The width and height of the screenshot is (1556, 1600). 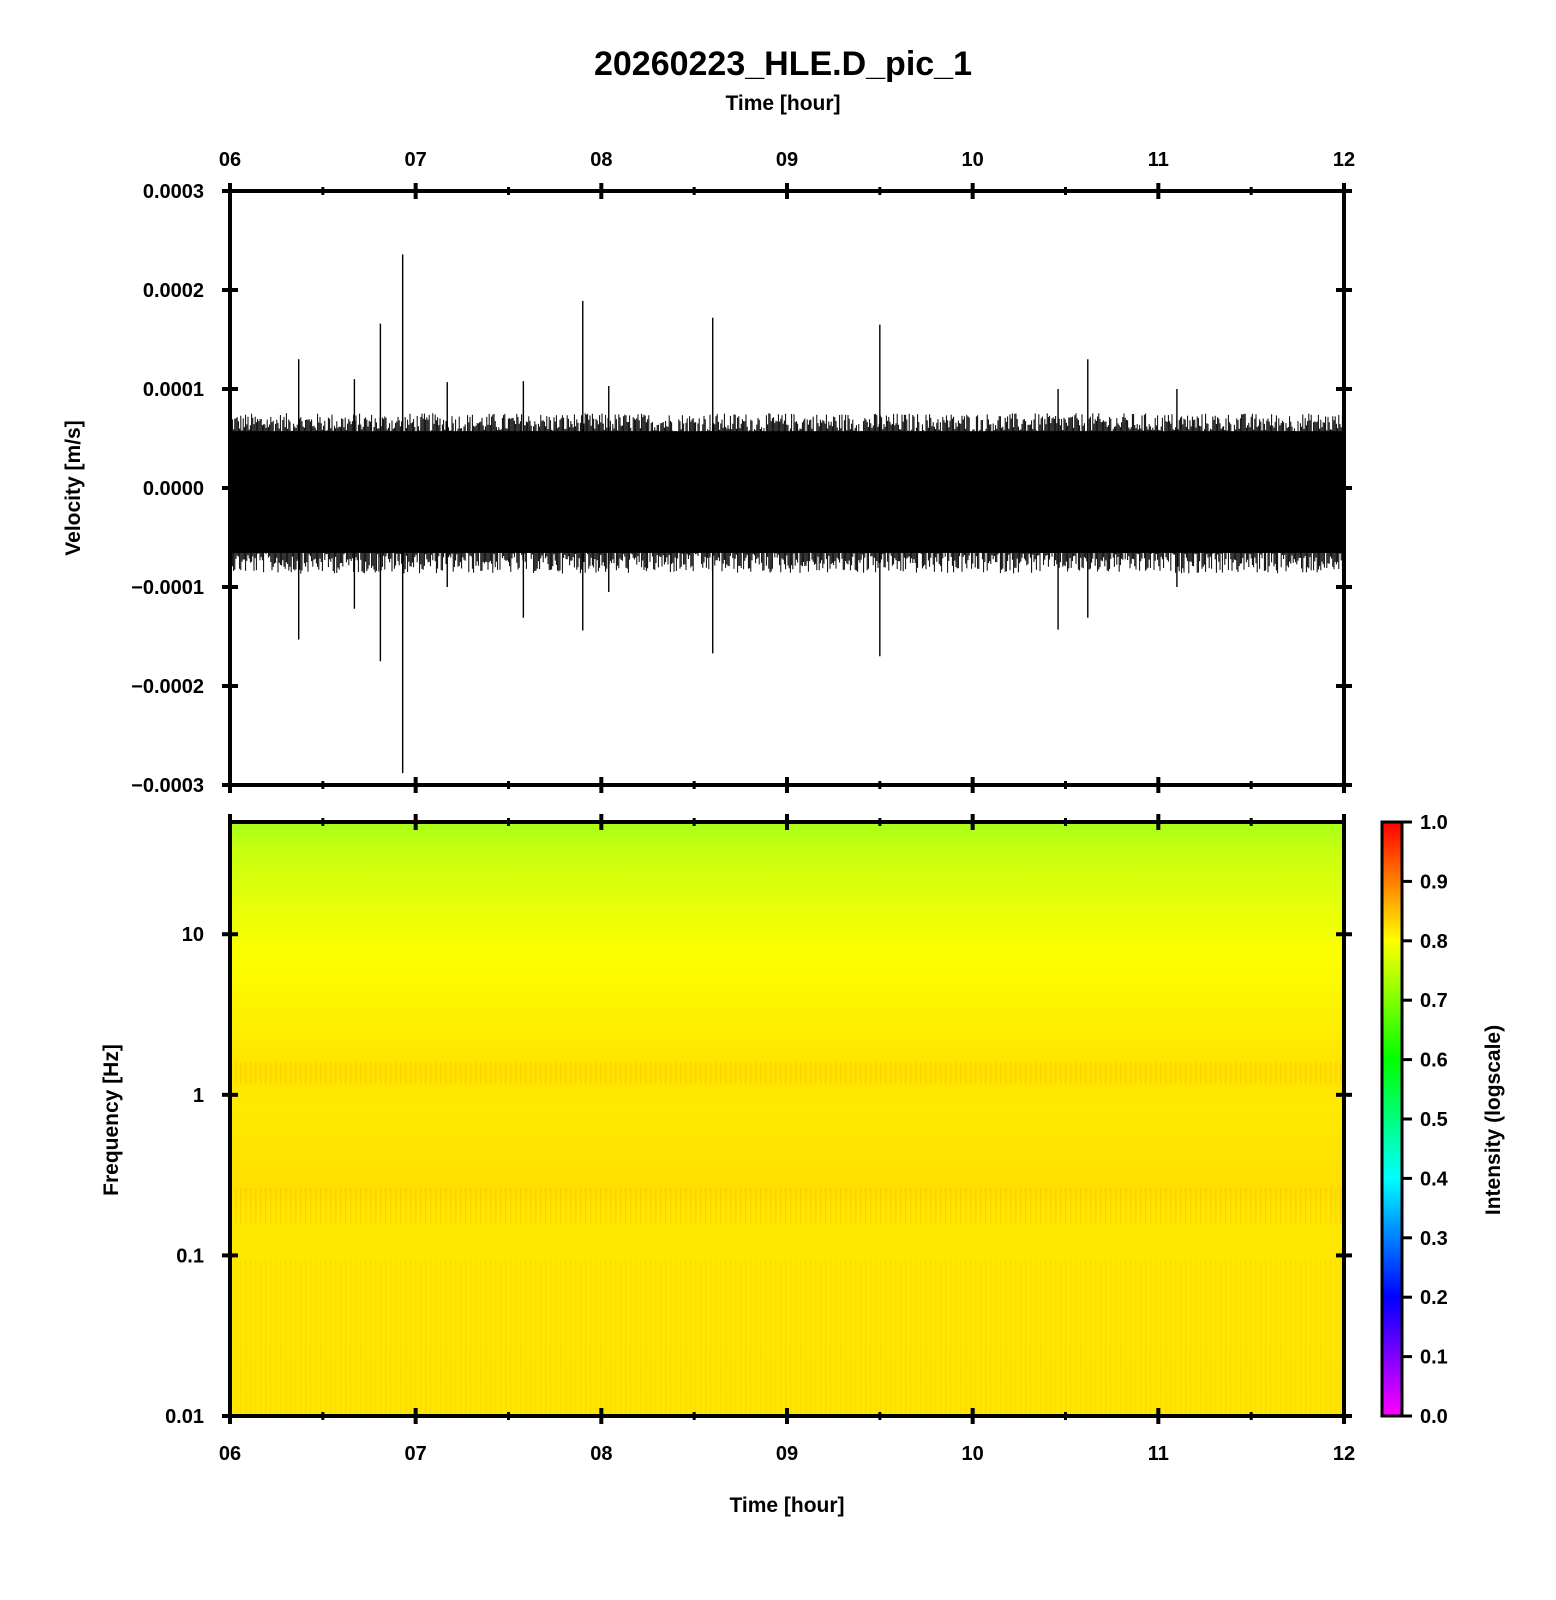 I want to click on y-tick-label: −0.0001, so click(x=167, y=588).